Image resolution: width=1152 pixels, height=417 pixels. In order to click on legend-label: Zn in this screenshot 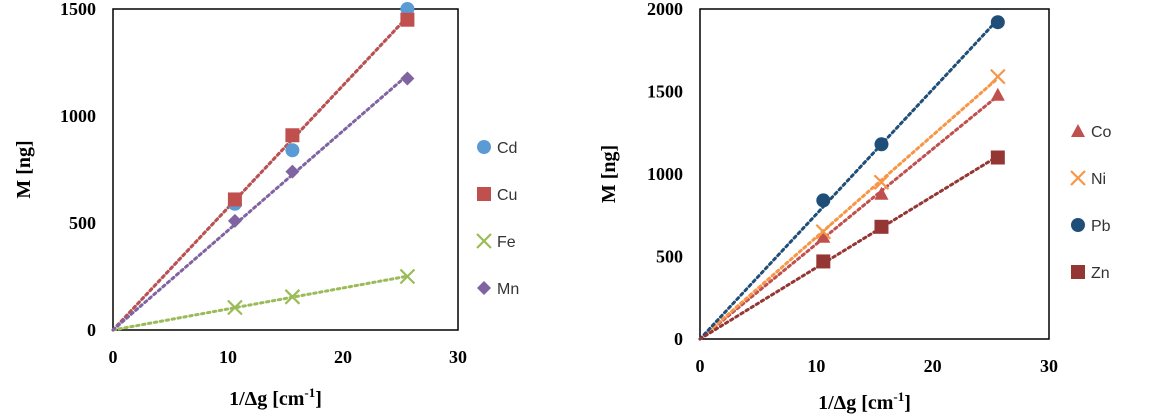, I will do `click(1100, 273)`.